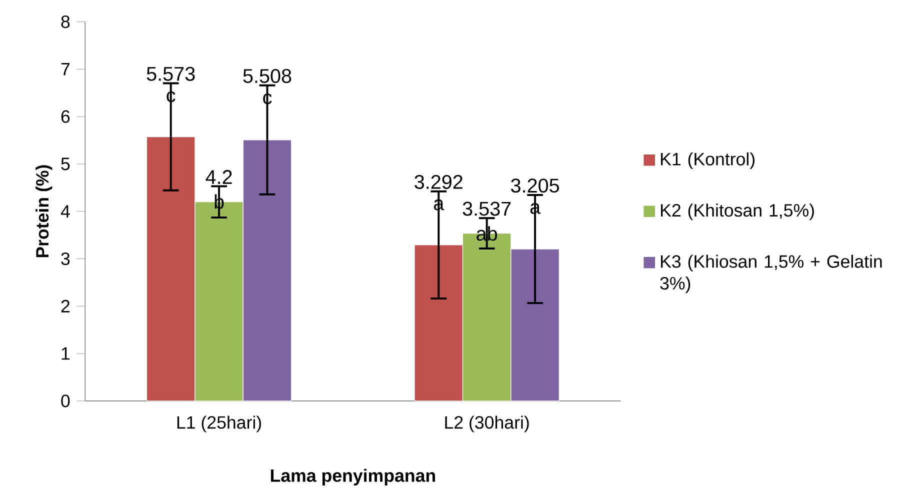  What do you see at coordinates (65, 21) in the screenshot?
I see `y-tick-label: 8` at bounding box center [65, 21].